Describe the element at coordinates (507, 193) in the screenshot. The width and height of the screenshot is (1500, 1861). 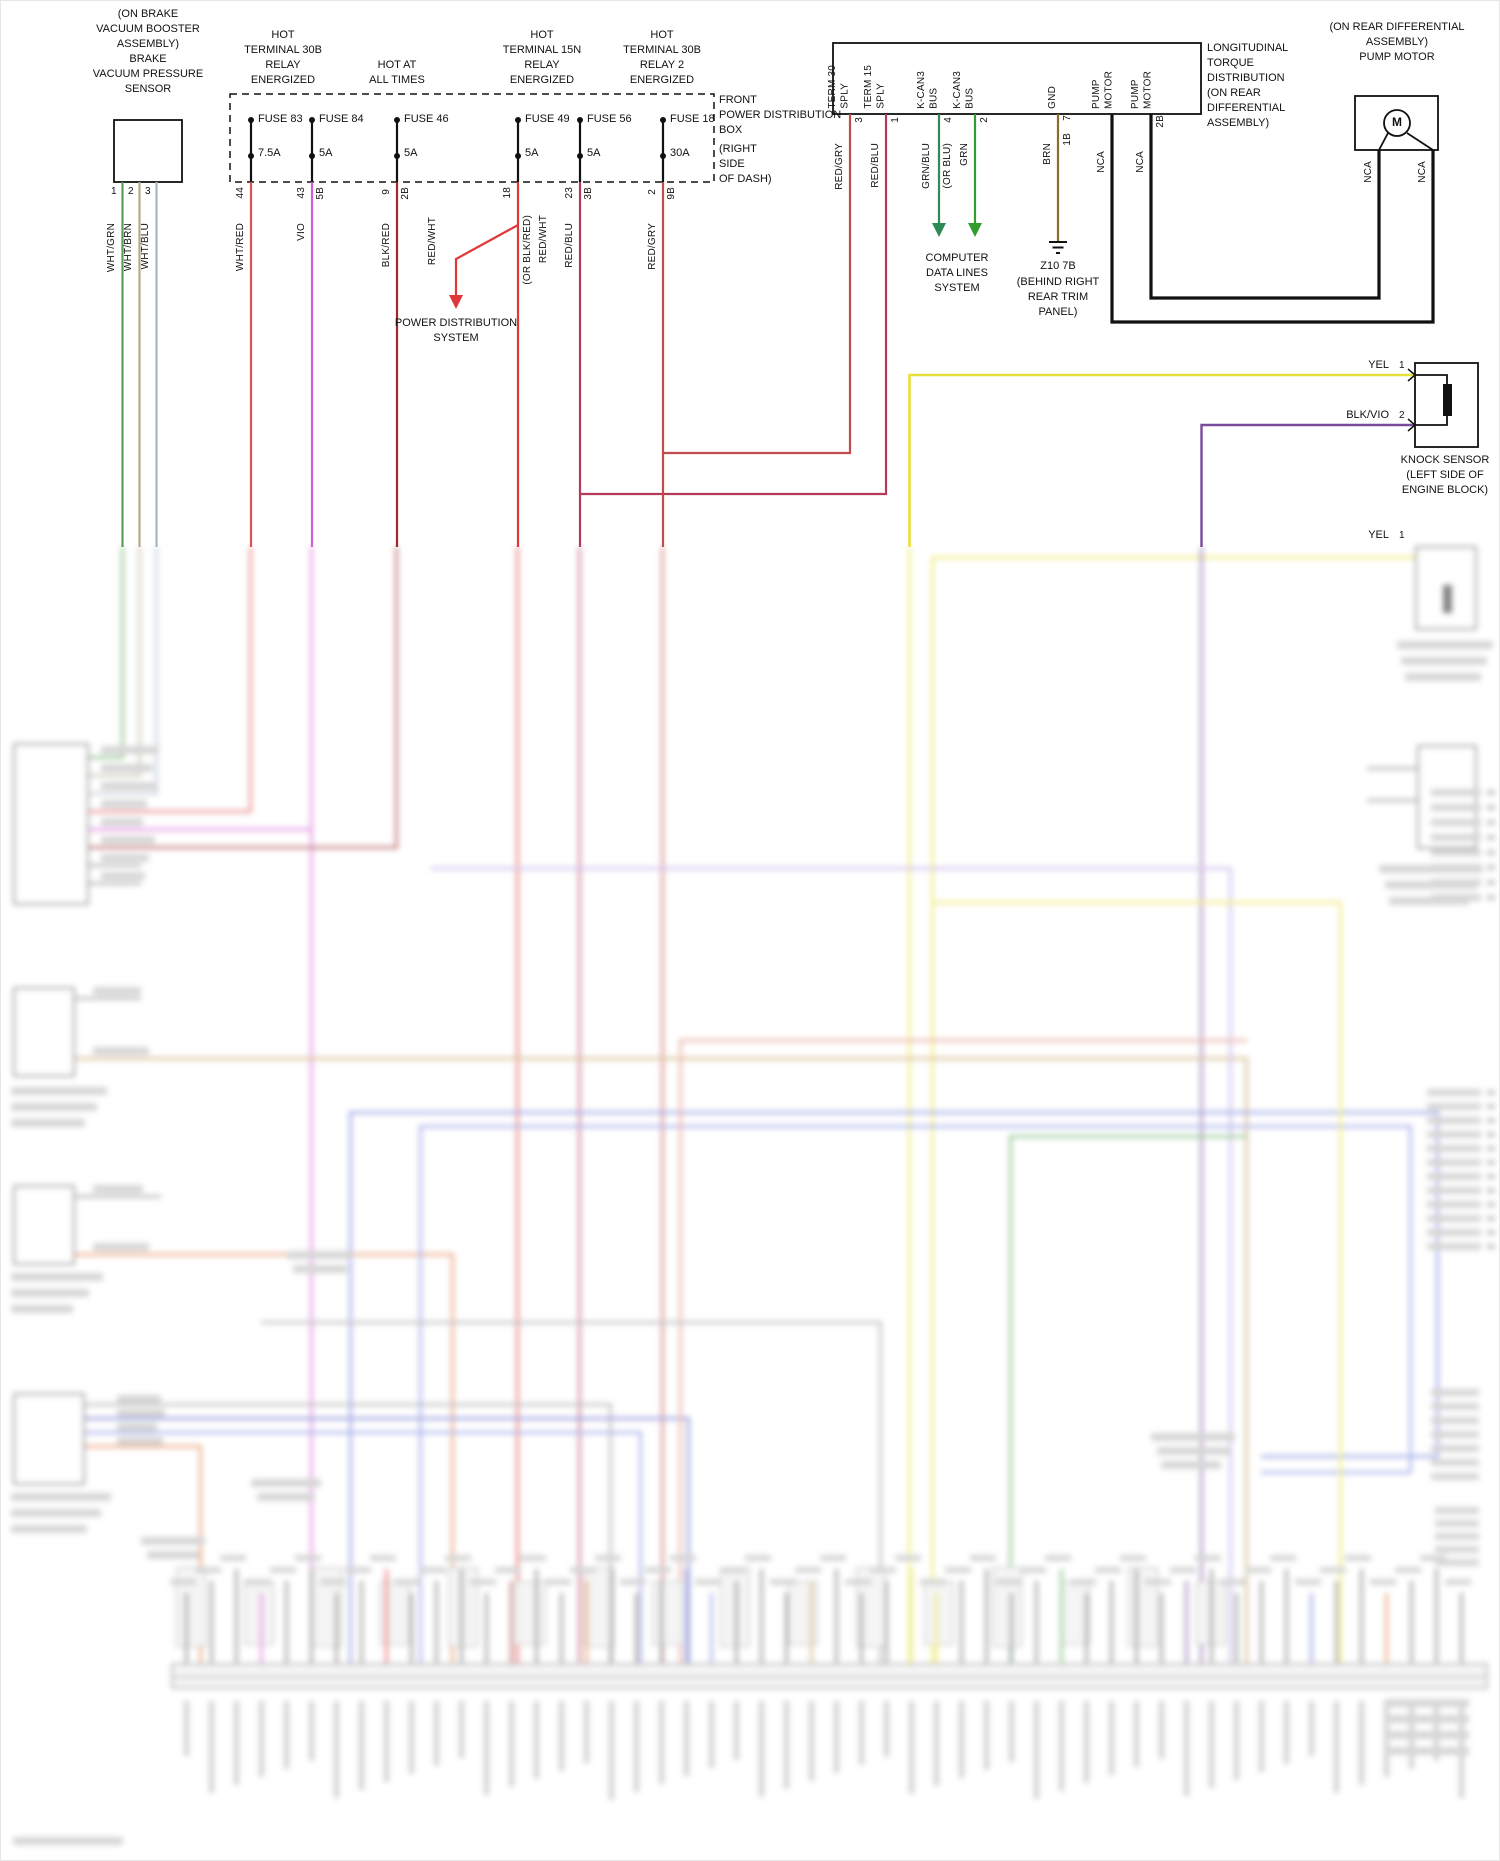
I see `output-pin: 18` at that location.